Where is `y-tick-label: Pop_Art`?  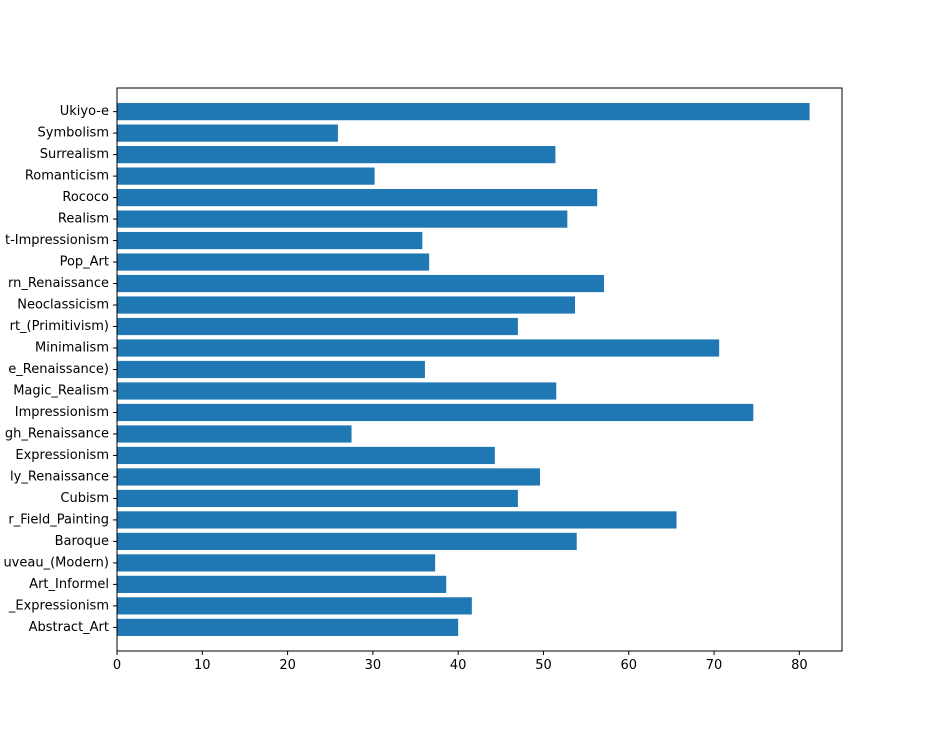
y-tick-label: Pop_Art is located at coordinates (84, 262).